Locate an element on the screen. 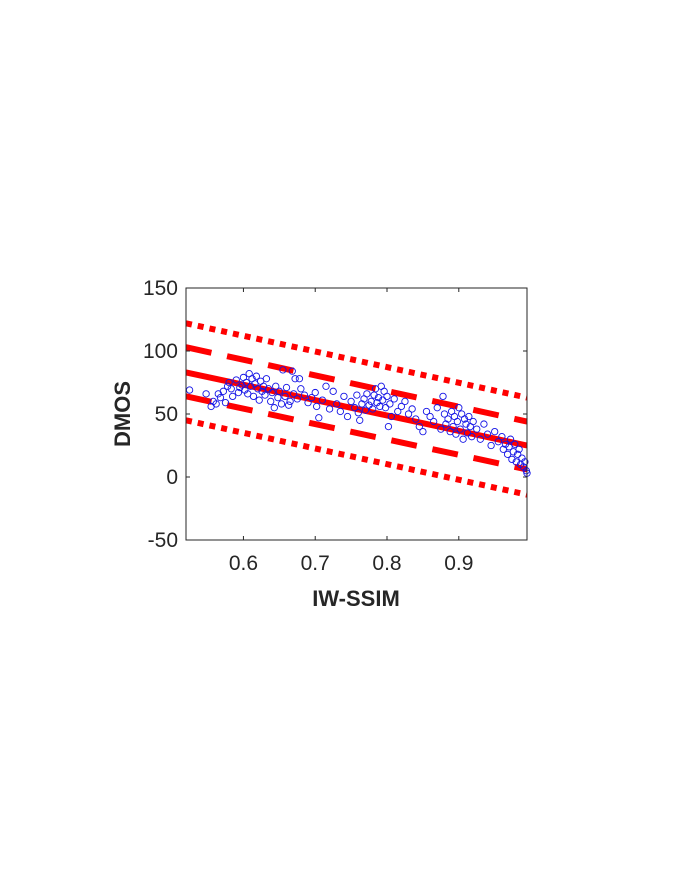 This screenshot has height=872, width=676. y-tick-label: 0 is located at coordinates (172, 477).